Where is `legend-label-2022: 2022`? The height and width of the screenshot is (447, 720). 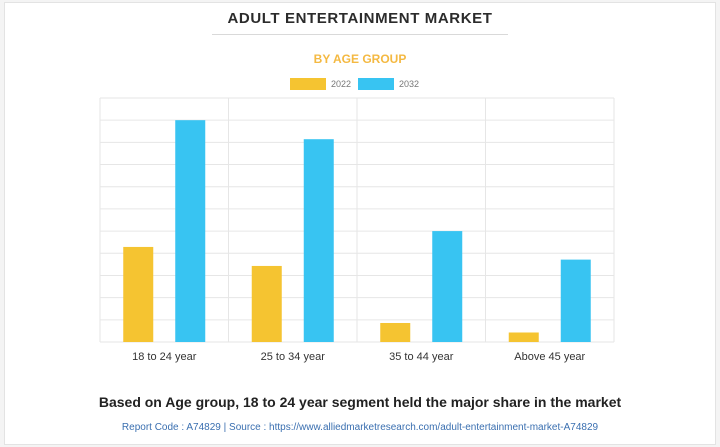 legend-label-2022: 2022 is located at coordinates (341, 84).